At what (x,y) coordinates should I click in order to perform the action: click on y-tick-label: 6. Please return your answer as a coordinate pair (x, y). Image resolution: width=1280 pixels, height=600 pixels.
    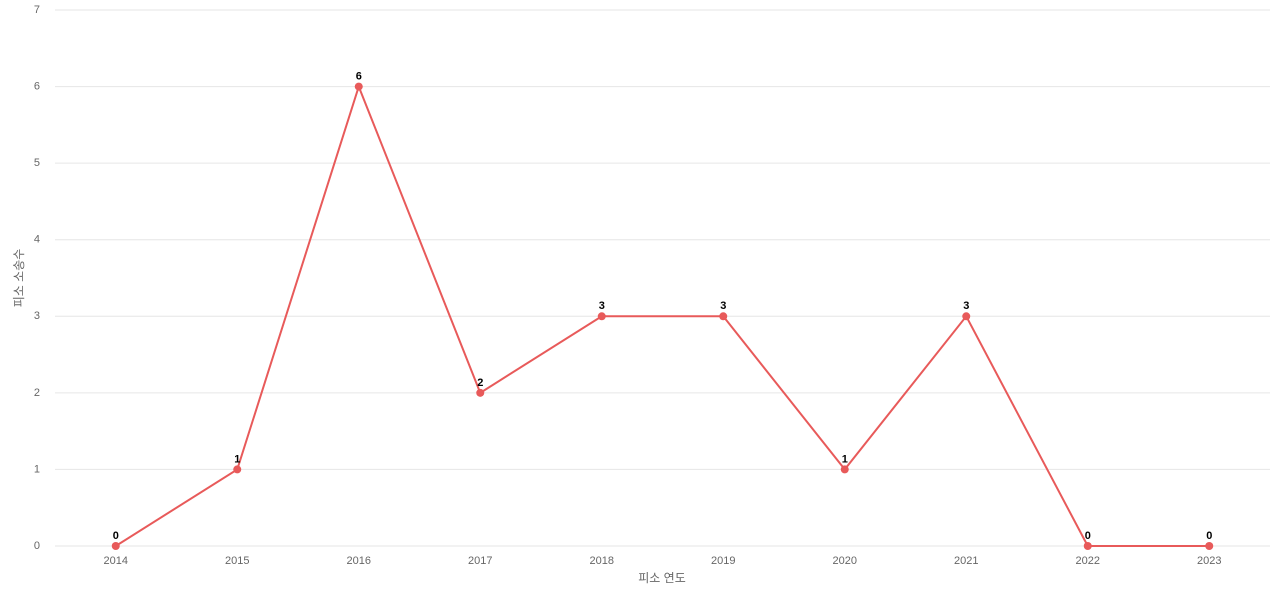
    Looking at the image, I should click on (37, 86).